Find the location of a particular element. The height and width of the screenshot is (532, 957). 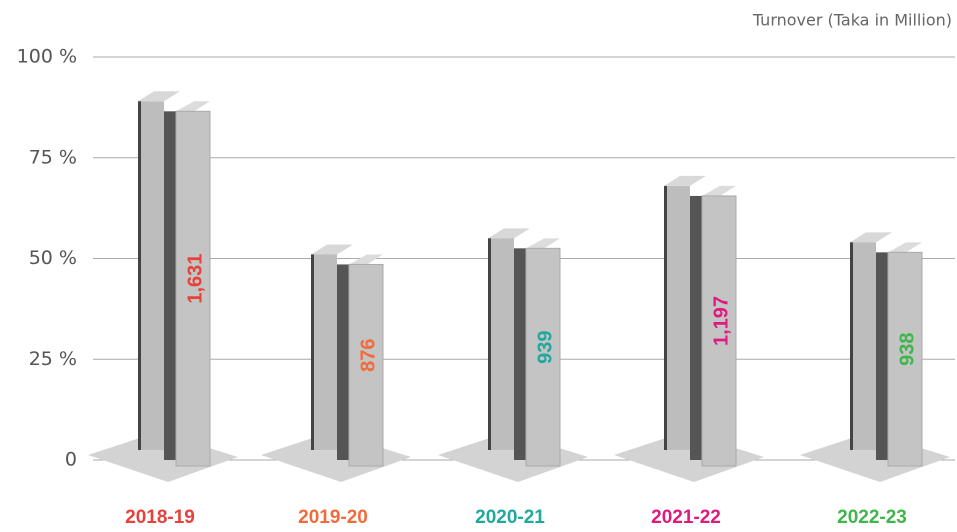

value-label: 1,631 is located at coordinates (195, 279).